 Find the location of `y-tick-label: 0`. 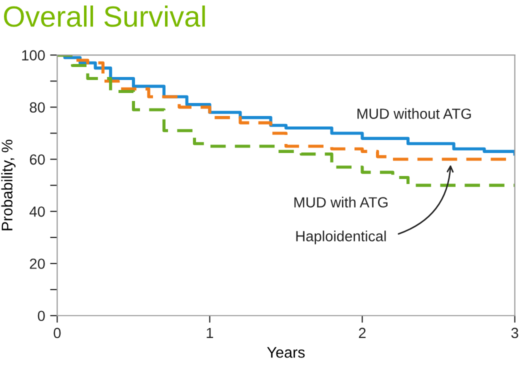

y-tick-label: 0 is located at coordinates (41, 316).